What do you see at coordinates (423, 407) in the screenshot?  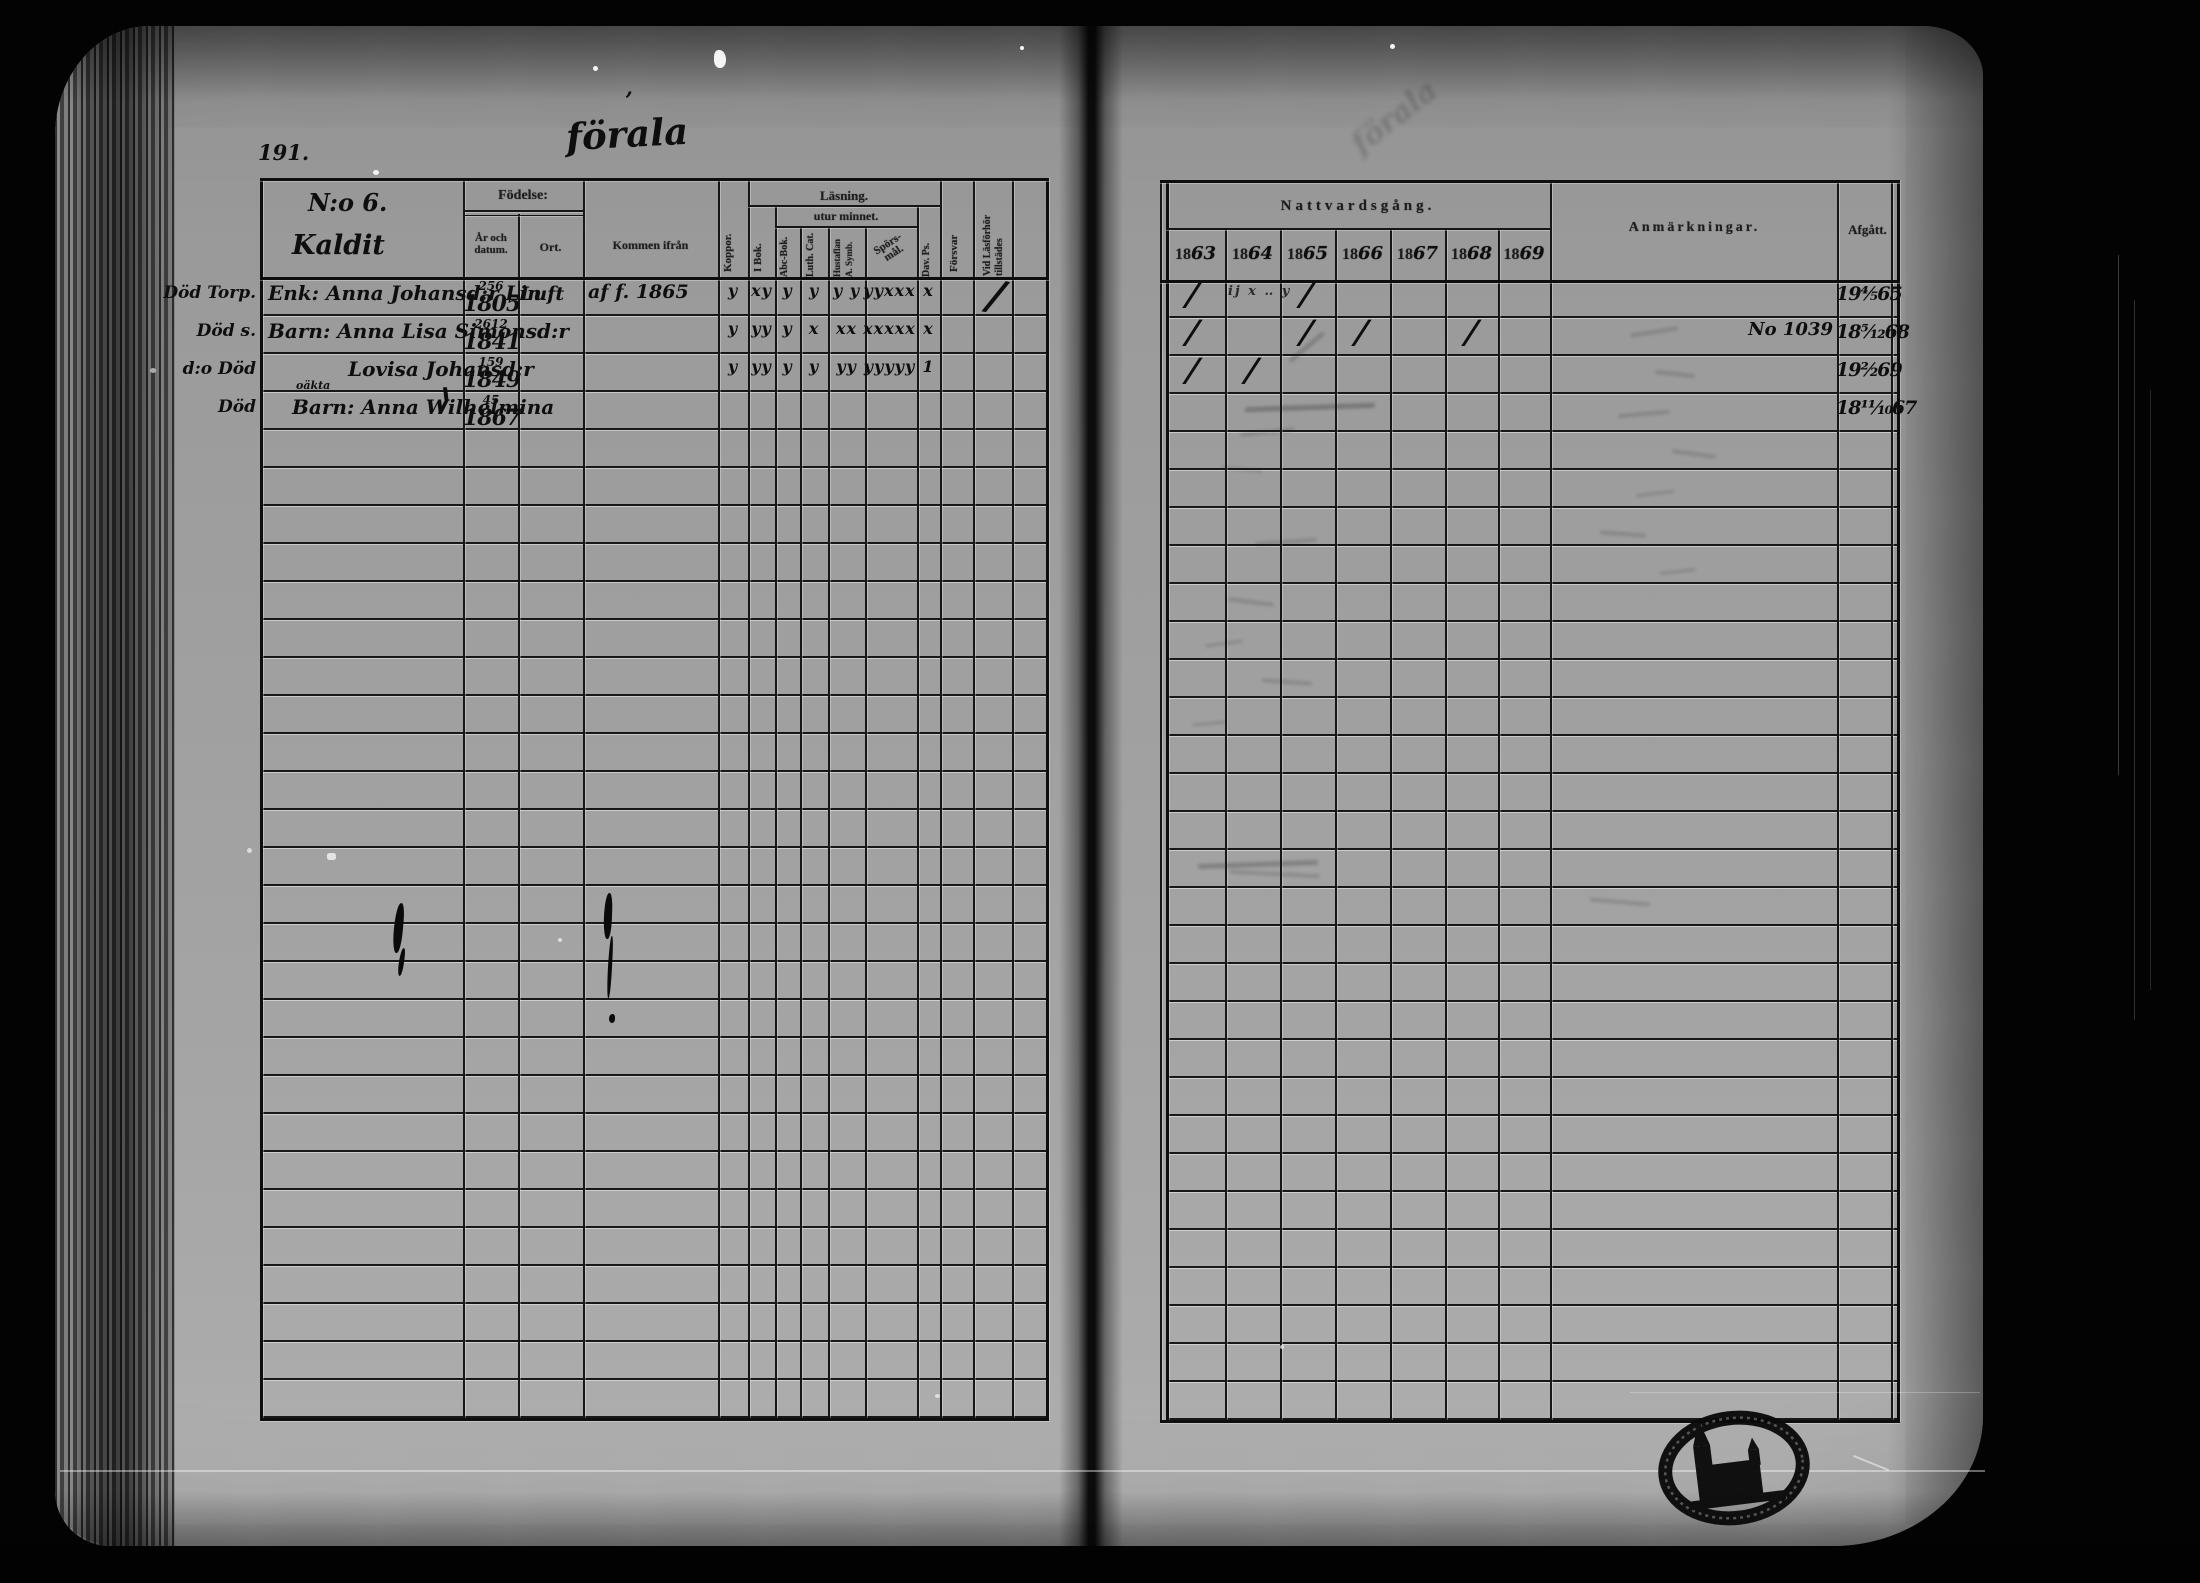 I see `person-name: Barn: Anna Wilhelmina` at bounding box center [423, 407].